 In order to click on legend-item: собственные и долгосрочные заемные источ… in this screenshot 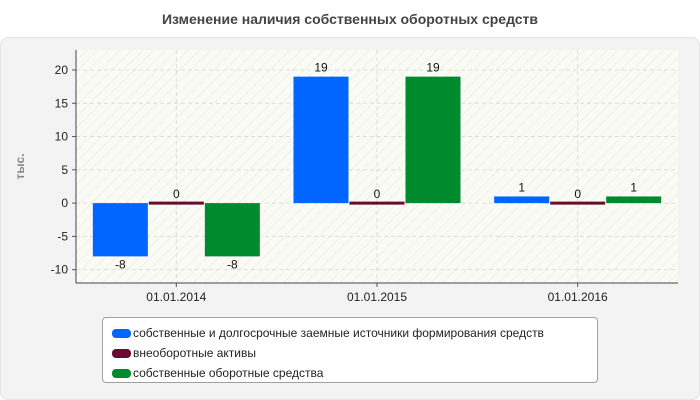, I will do `click(354, 333)`.